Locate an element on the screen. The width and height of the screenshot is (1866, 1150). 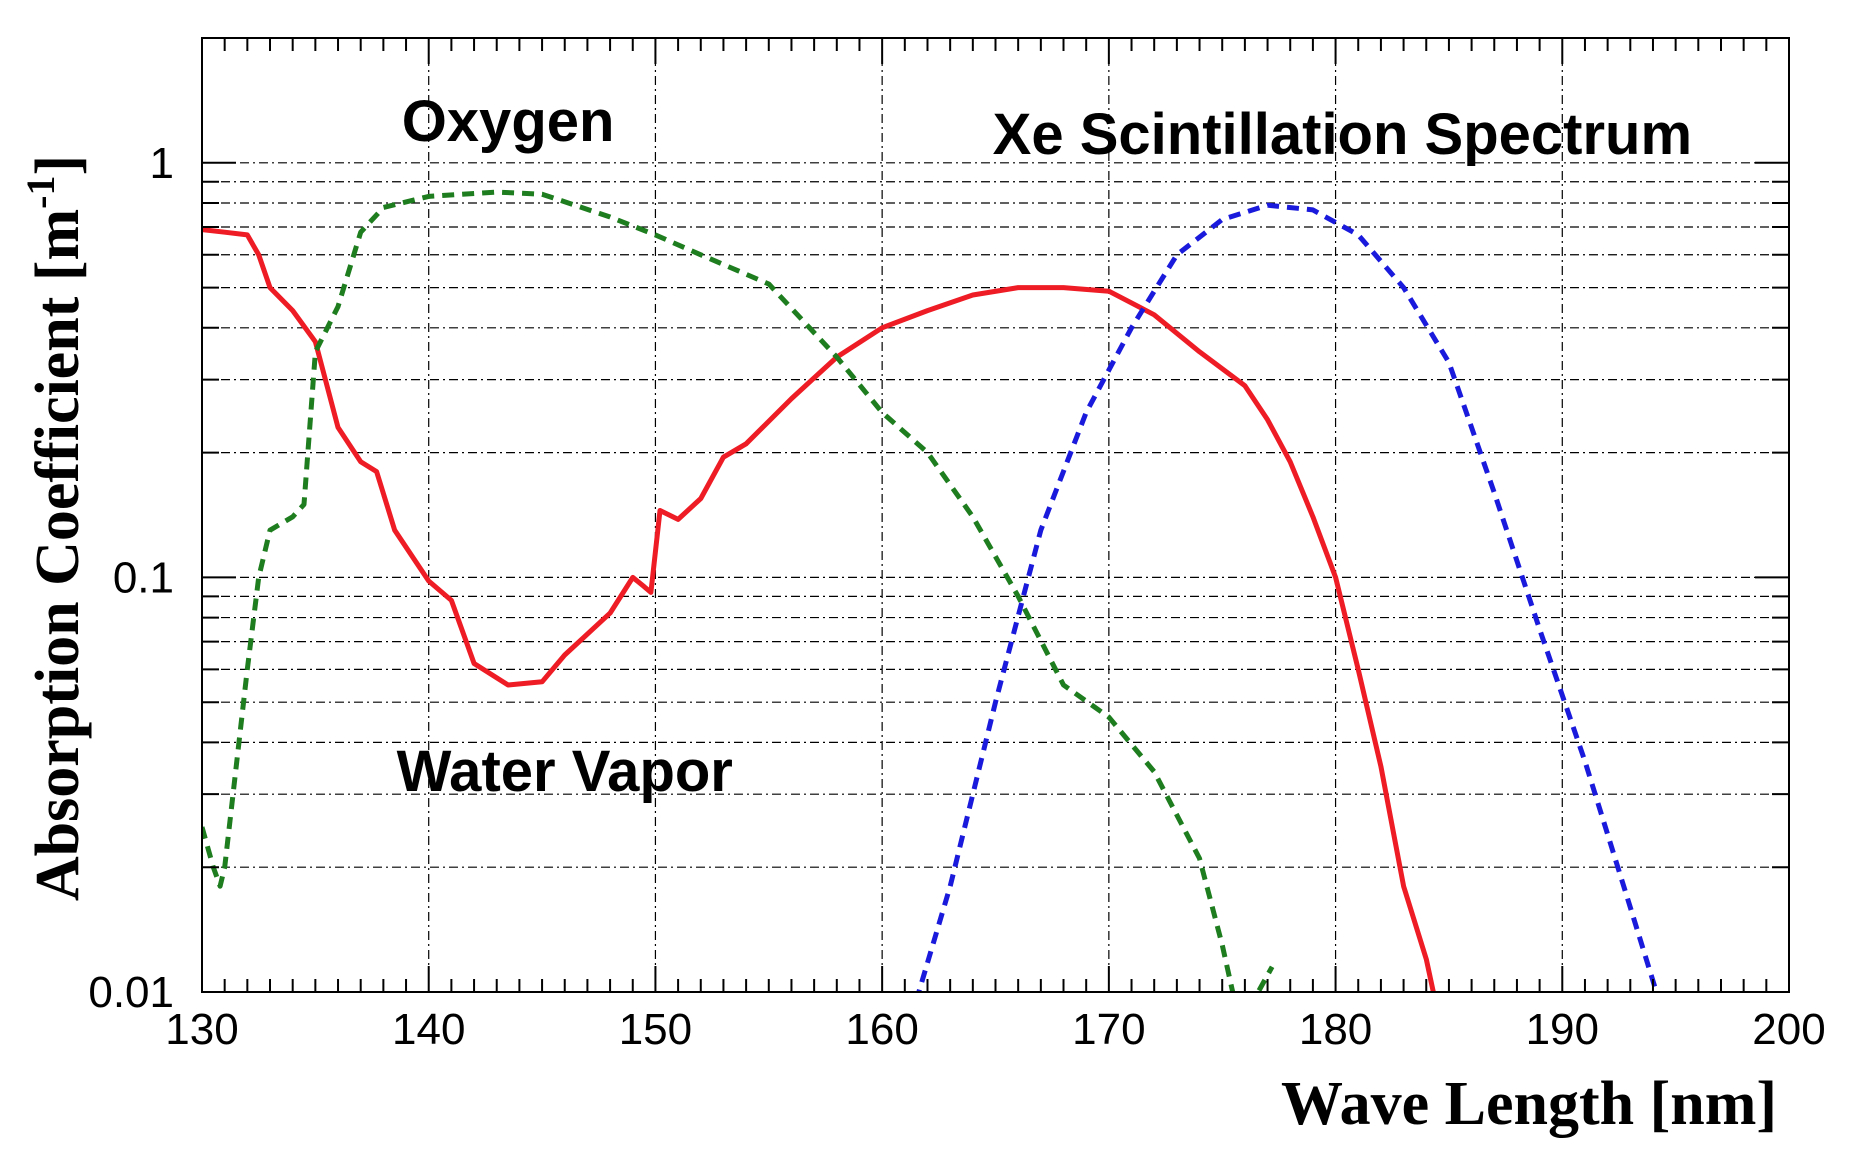
x-tick-label: 140 is located at coordinates (428, 1029).